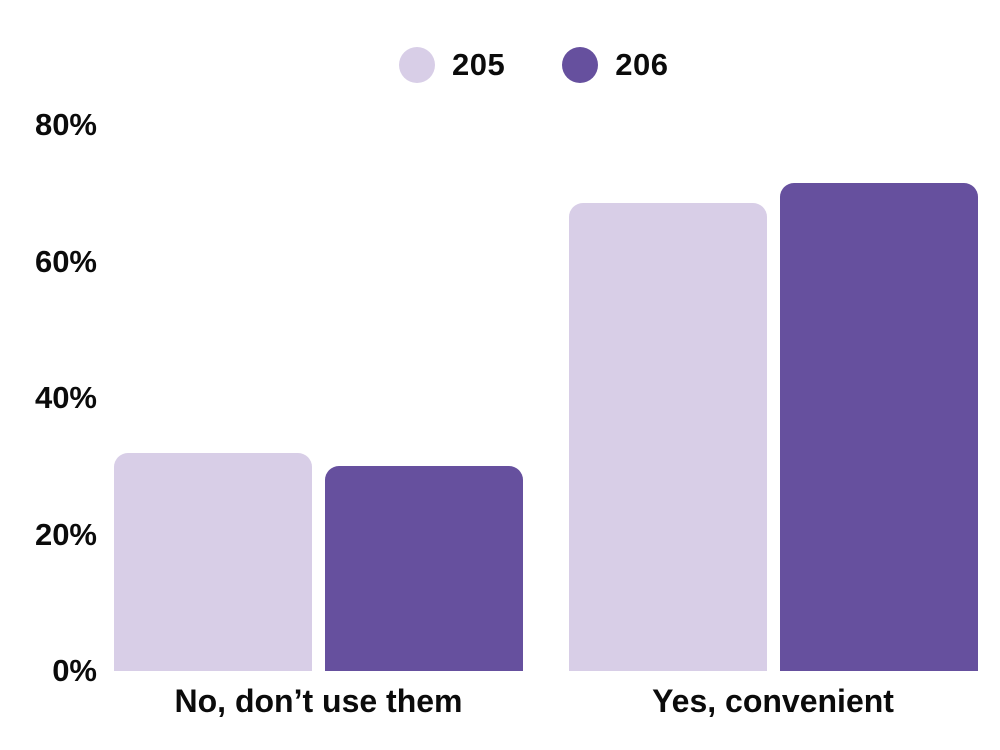 Image resolution: width=1000 pixels, height=750 pixels. What do you see at coordinates (479, 64) in the screenshot?
I see `legend-label-205: 205` at bounding box center [479, 64].